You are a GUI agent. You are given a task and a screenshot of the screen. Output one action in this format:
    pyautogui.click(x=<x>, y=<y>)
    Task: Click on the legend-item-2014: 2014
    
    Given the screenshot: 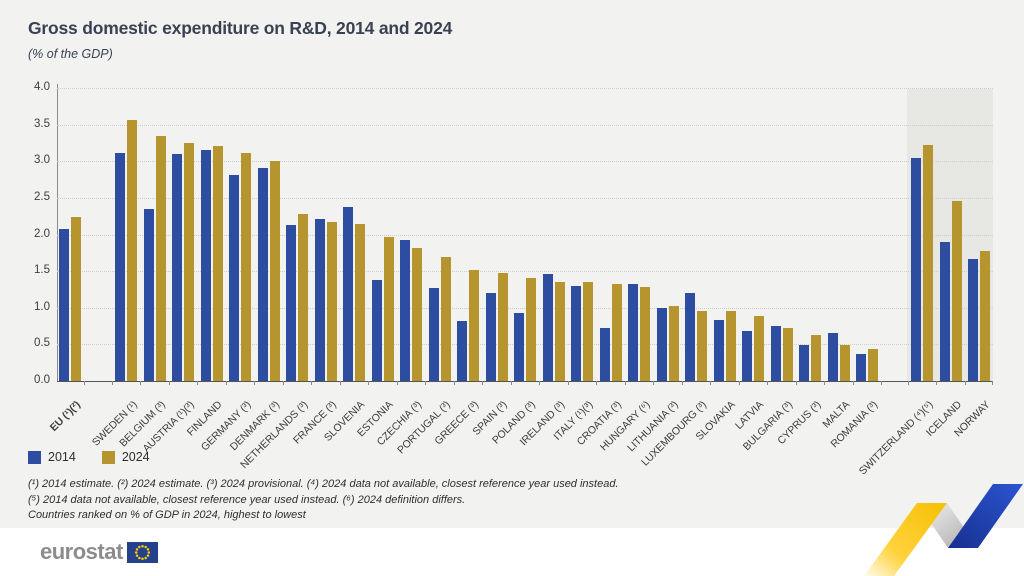 What is the action you would take?
    pyautogui.click(x=52, y=457)
    